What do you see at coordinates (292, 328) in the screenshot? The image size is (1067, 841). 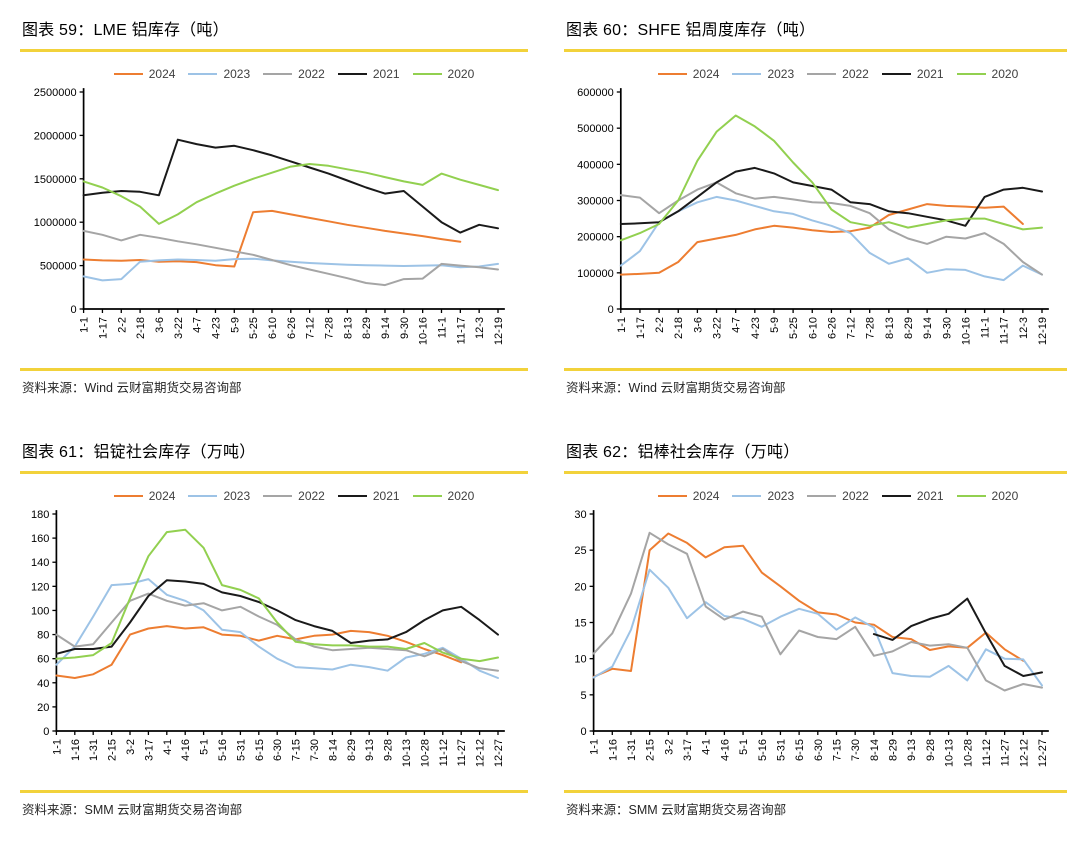 I see `svg-text: 6-26` at bounding box center [292, 328].